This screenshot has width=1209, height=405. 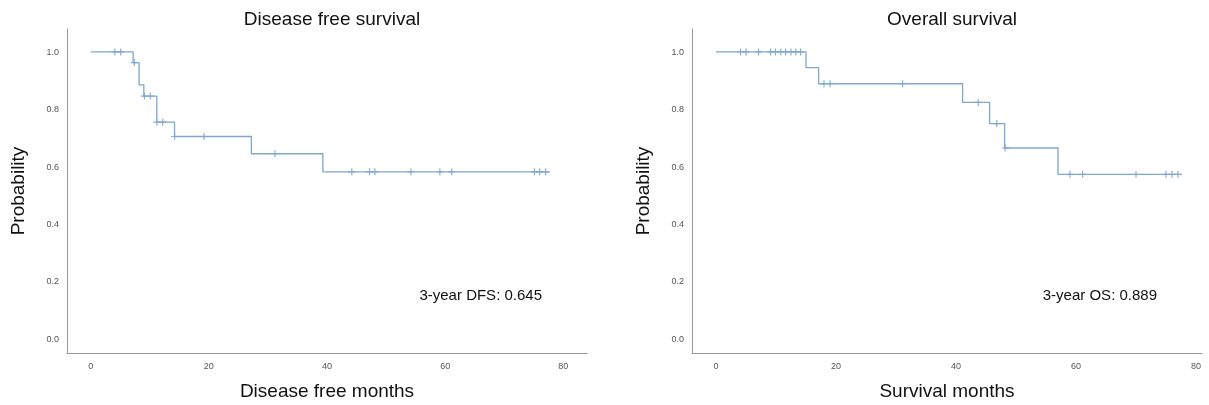 I want to click on annotation: 3-year DFS: 0.645, so click(x=481, y=294).